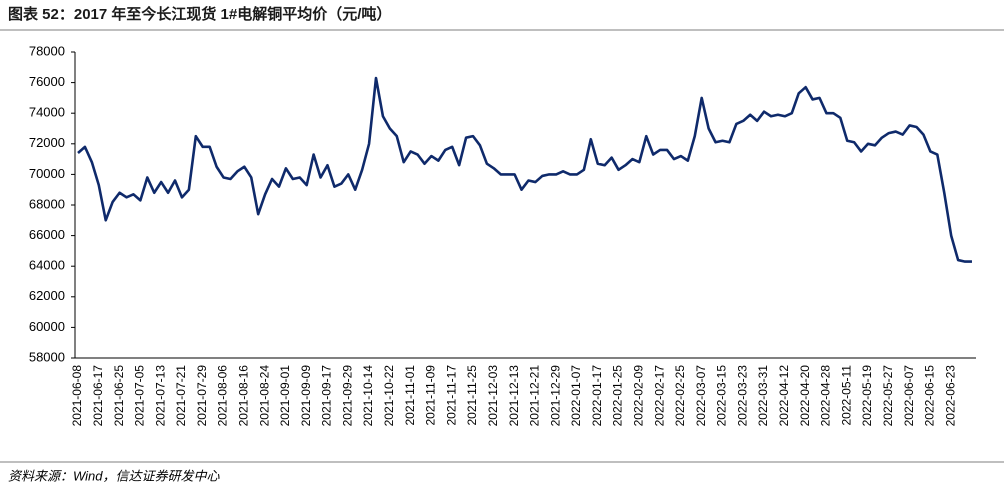 The image size is (1004, 490). What do you see at coordinates (472, 395) in the screenshot?
I see `x-tick-label: 2021-11-25` at bounding box center [472, 395].